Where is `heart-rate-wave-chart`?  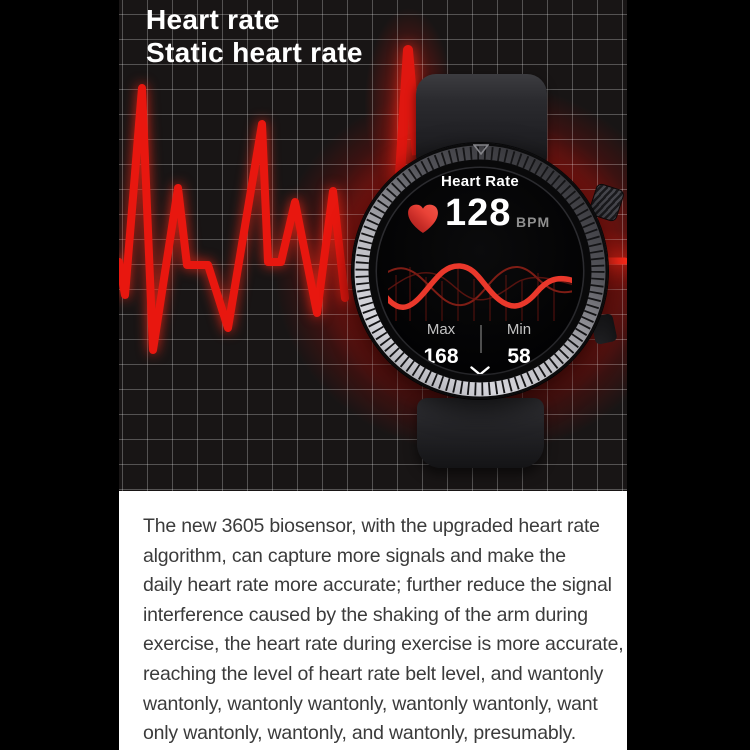 heart-rate-wave-chart is located at coordinates (480, 292).